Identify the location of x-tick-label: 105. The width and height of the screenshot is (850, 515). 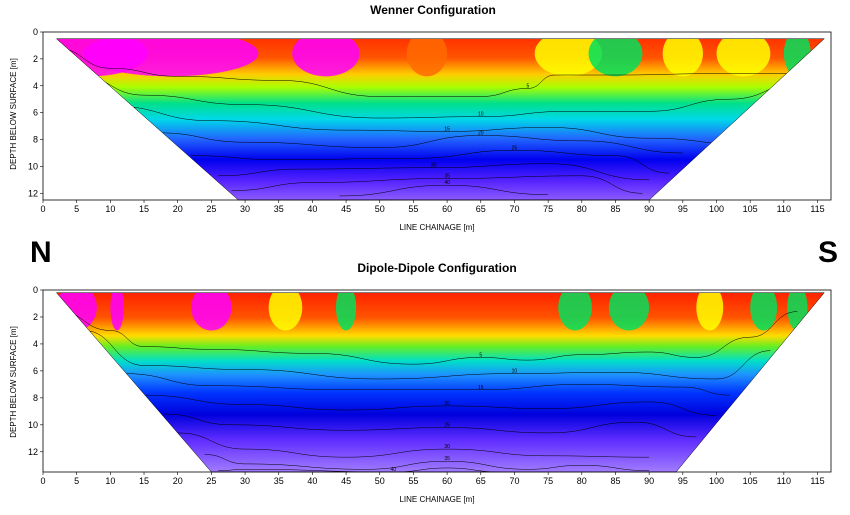
(750, 481).